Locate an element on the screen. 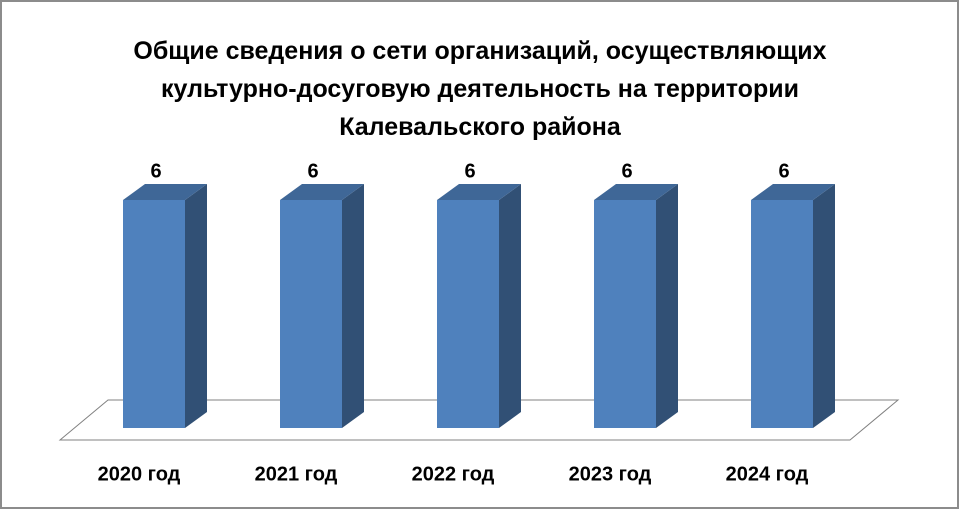 Image resolution: width=960 pixels, height=510 pixels. x-tick-label: 2021 год is located at coordinates (296, 474).